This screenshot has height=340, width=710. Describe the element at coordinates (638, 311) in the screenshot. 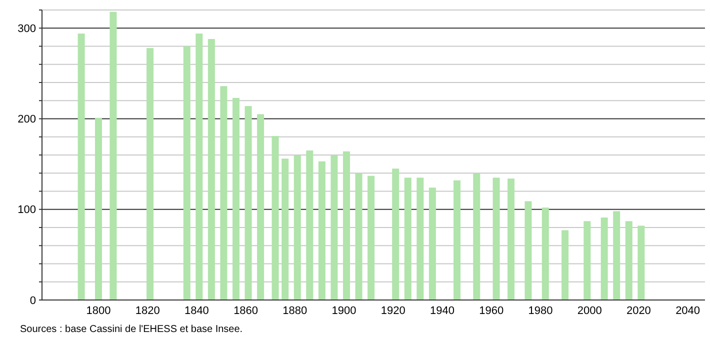

I see `x-tick-label: 2020` at that location.